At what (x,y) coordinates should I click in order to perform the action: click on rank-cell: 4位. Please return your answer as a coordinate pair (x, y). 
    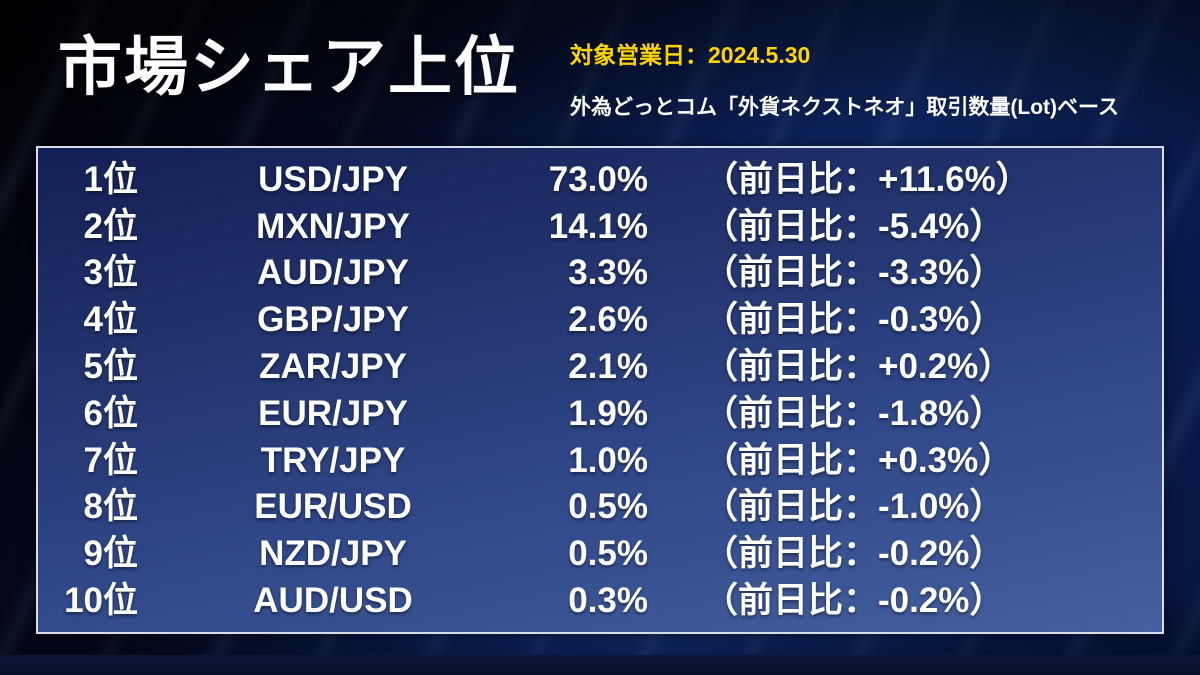
    Looking at the image, I should click on (110, 320).